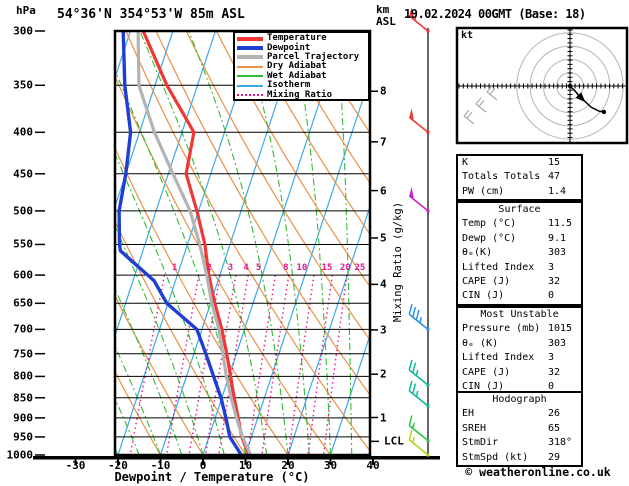 This screenshot has height=486, width=629. What do you see at coordinates (519, 329) in the screenshot?
I see `panel-row: Pressure (mb) 1015` at bounding box center [519, 329].